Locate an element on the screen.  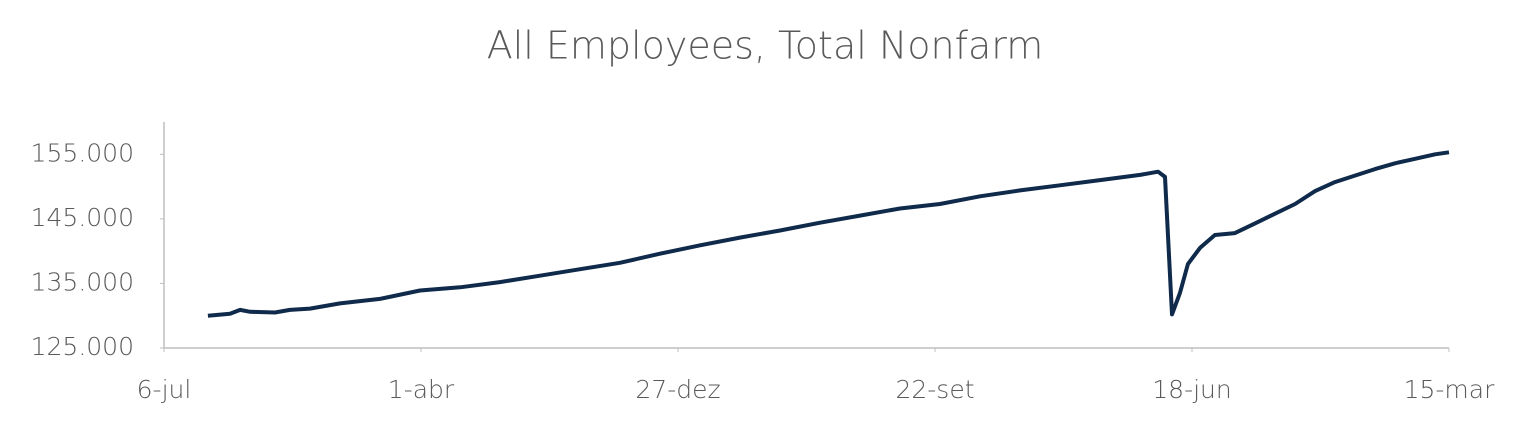
y-tick-label: 135.000 is located at coordinates (82, 281).